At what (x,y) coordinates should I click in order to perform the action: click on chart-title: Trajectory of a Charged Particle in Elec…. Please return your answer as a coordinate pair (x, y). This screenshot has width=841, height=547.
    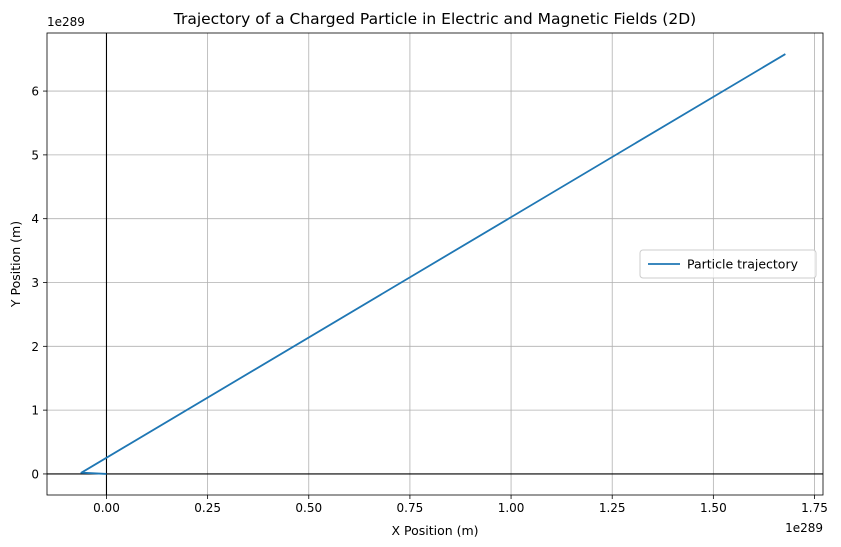
    Looking at the image, I should click on (434, 19).